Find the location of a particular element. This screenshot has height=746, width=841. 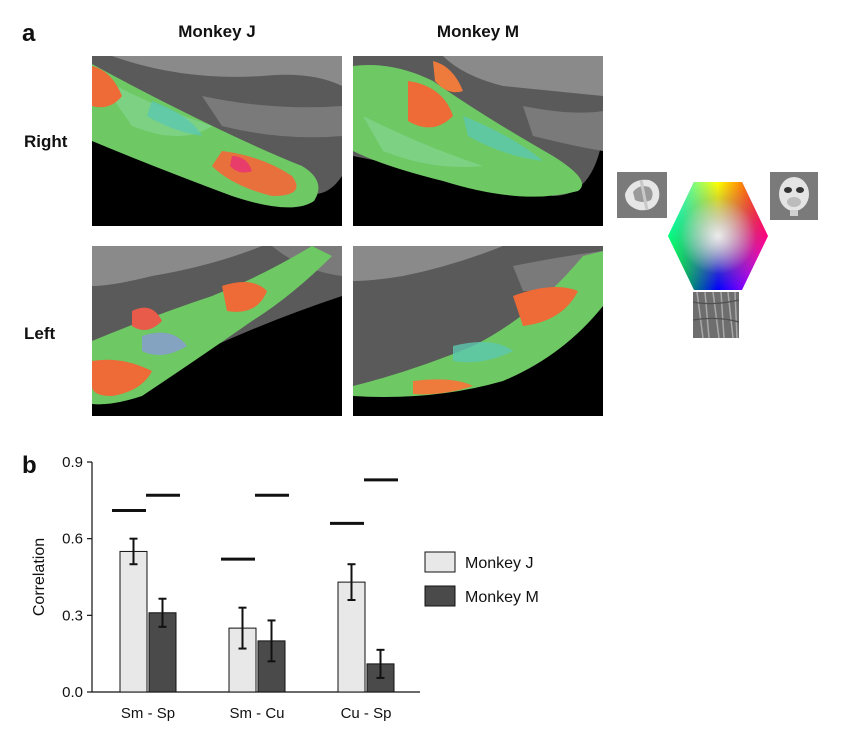

monkey-face-icon is located at coordinates (794, 196).